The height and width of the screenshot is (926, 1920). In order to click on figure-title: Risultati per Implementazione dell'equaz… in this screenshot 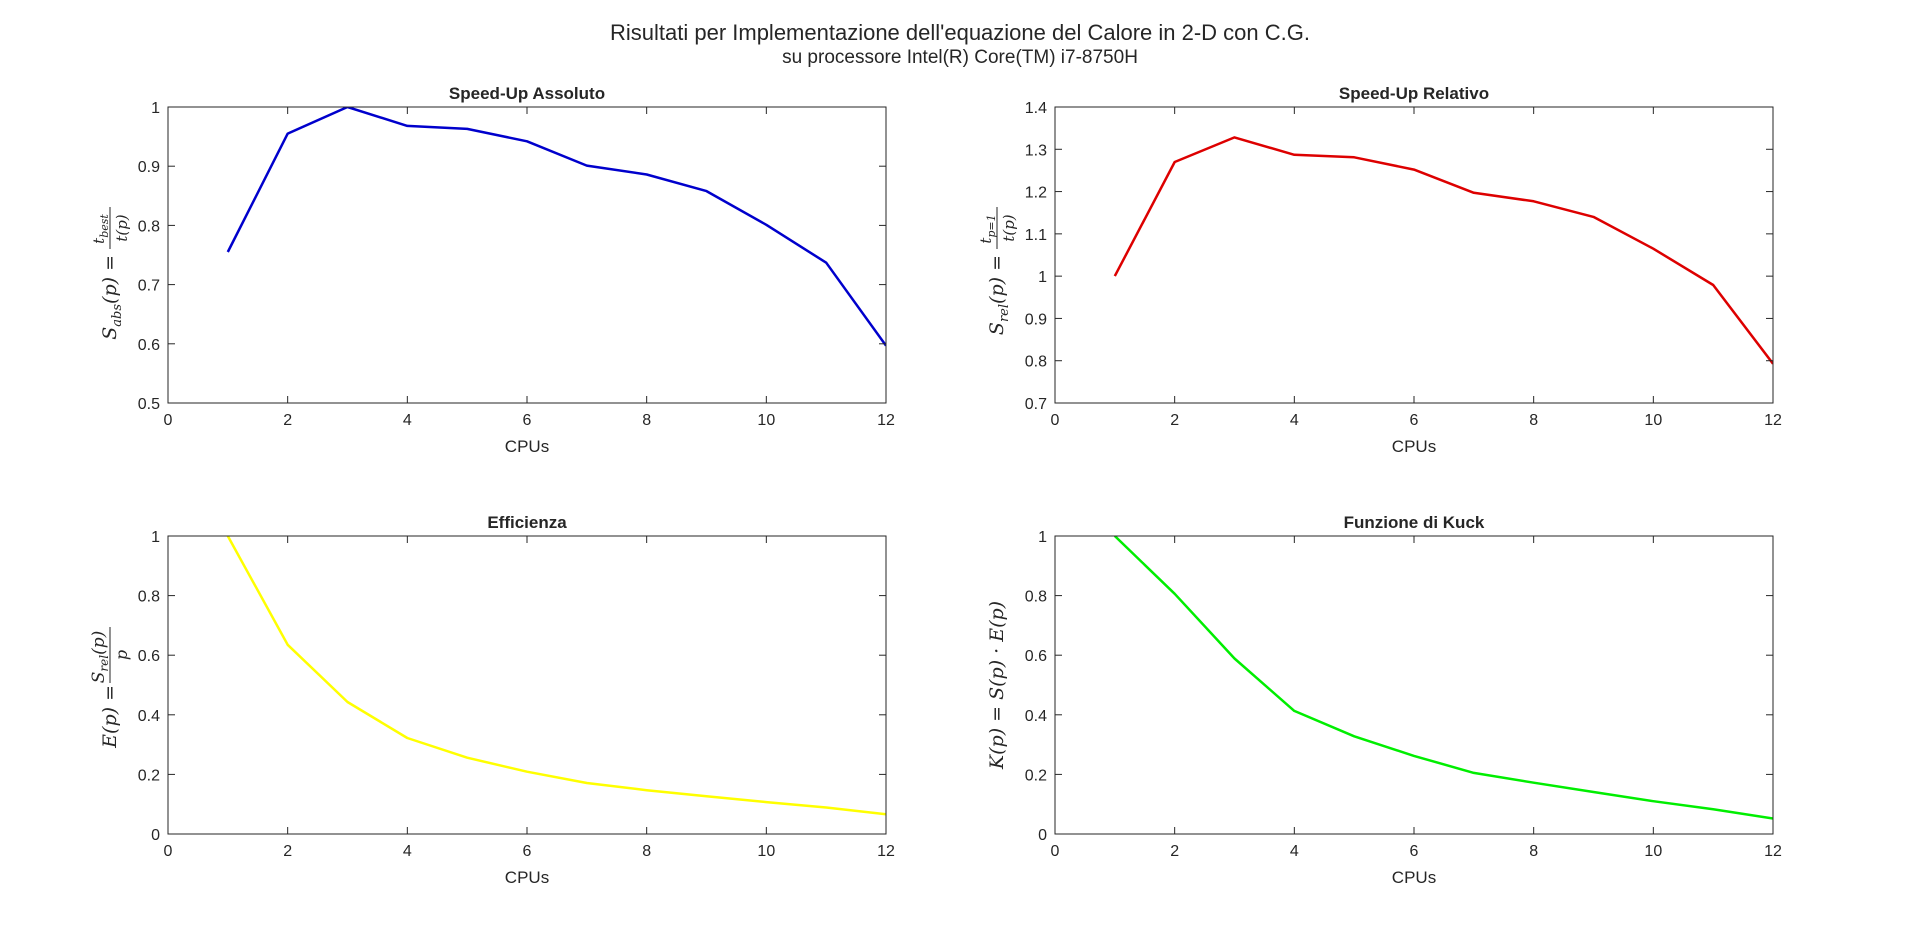, I will do `click(959, 32)`.